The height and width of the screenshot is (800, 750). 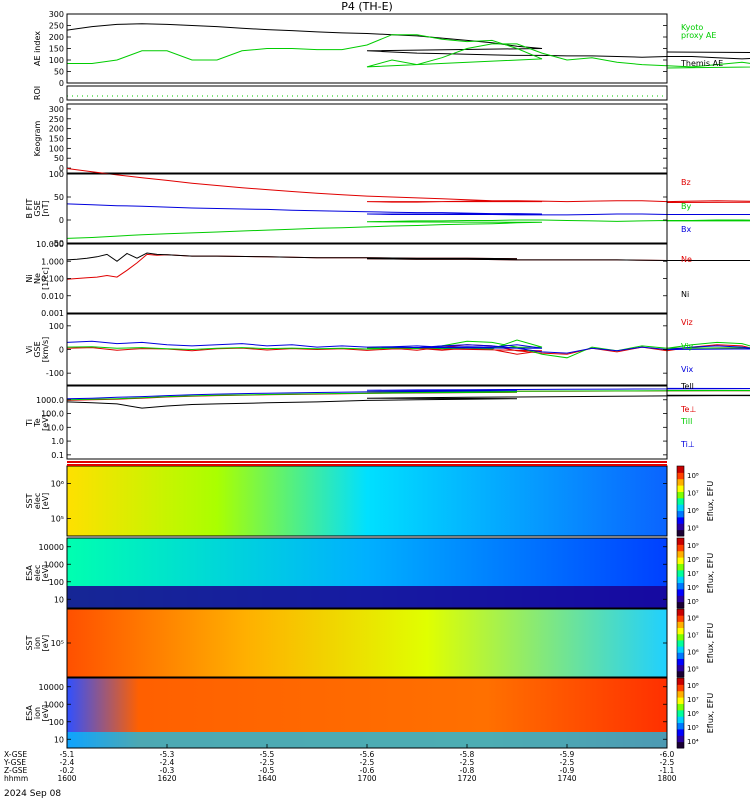 What do you see at coordinates (686, 259) in the screenshot?
I see `legend-entry: Ne` at bounding box center [686, 259].